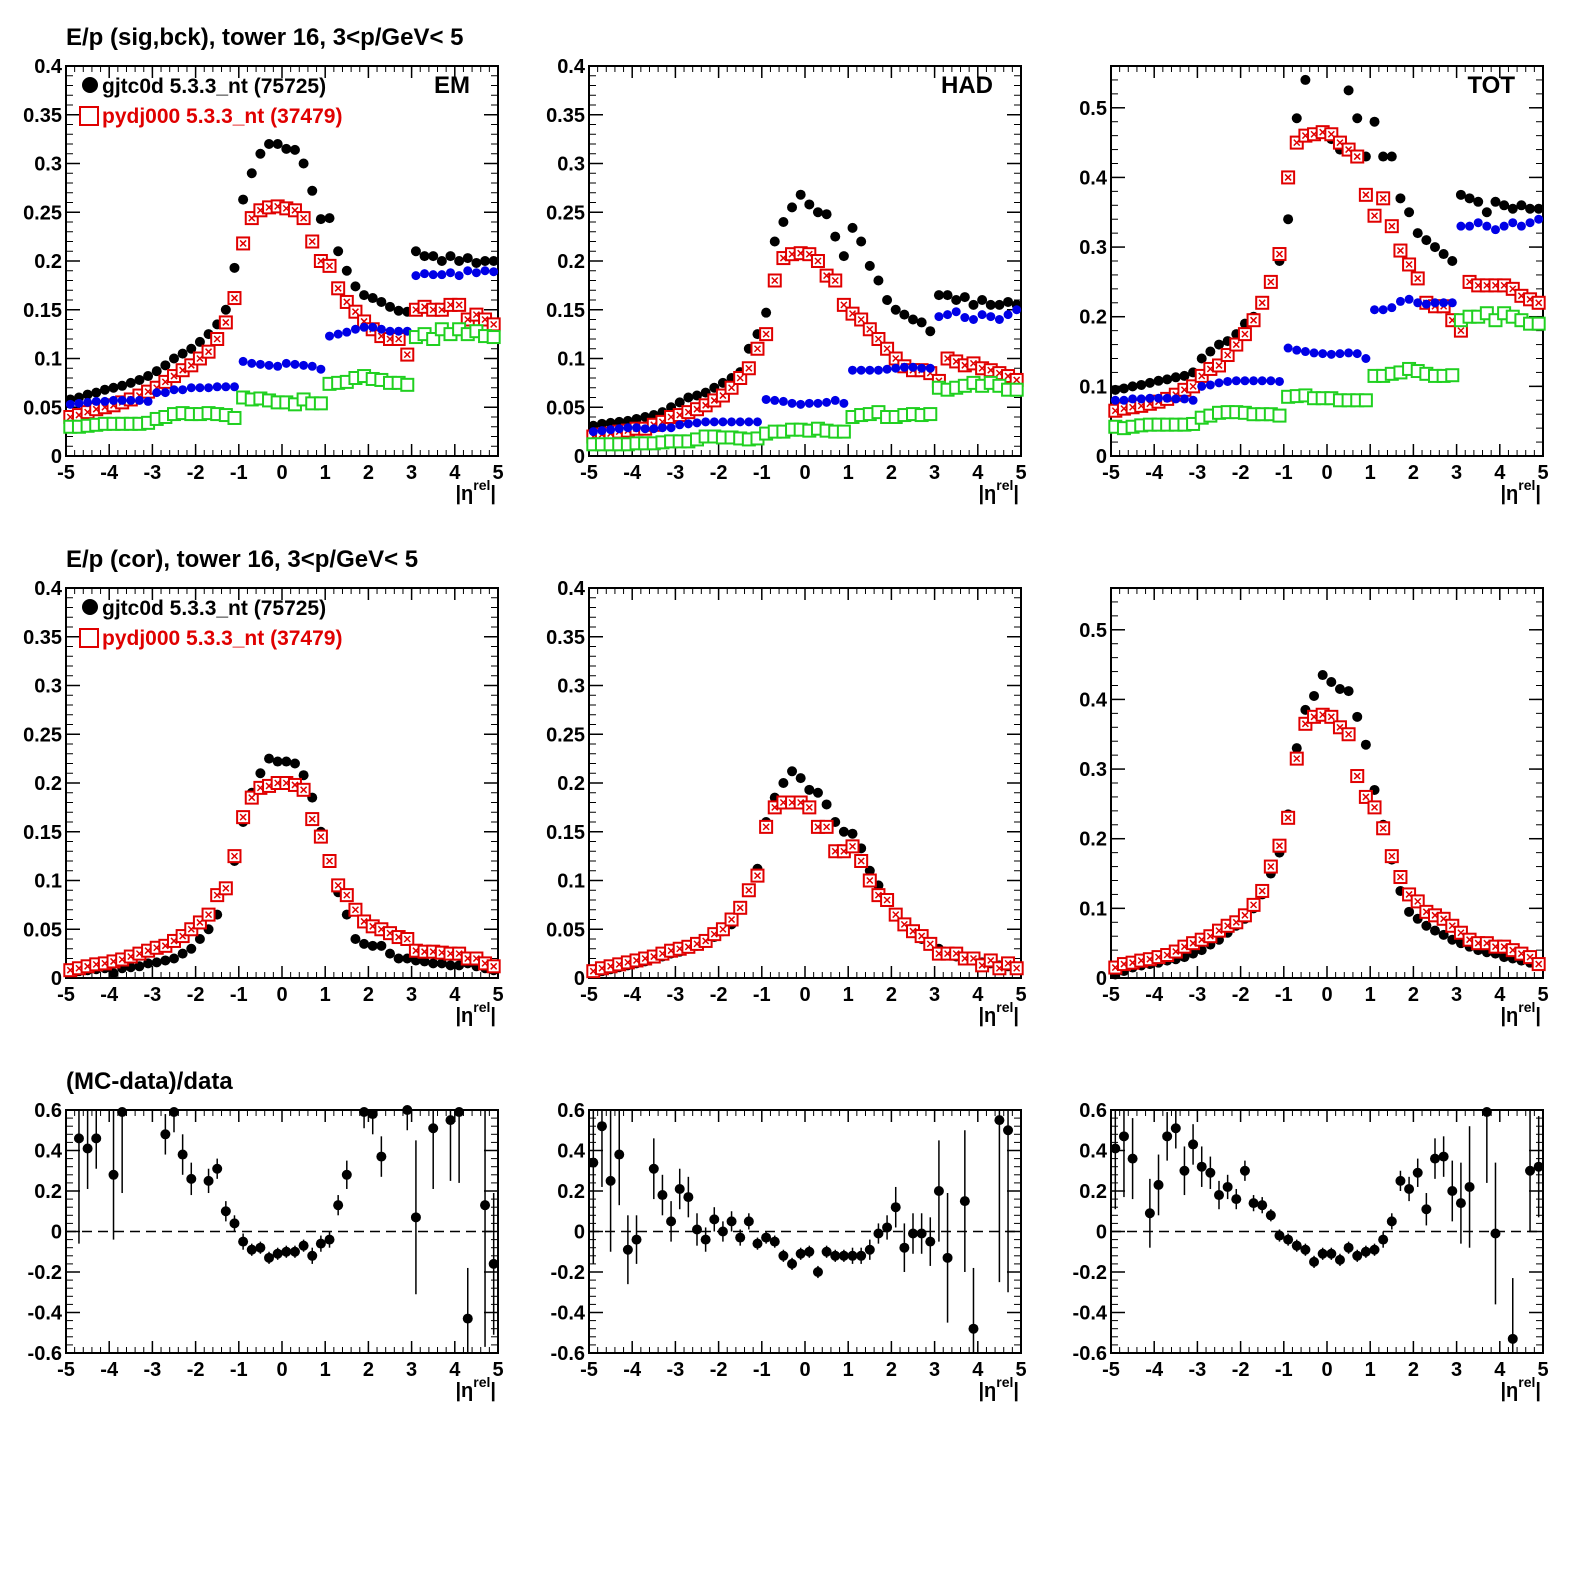 The image size is (1575, 1575). I want to click on x-axis-label: |ηrel|, so click(475, 491).